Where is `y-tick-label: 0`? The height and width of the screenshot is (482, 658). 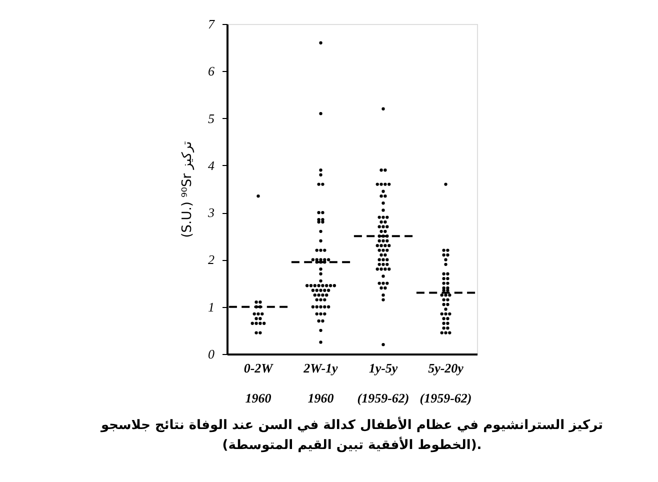 y-tick-label: 0 is located at coordinates (211, 354).